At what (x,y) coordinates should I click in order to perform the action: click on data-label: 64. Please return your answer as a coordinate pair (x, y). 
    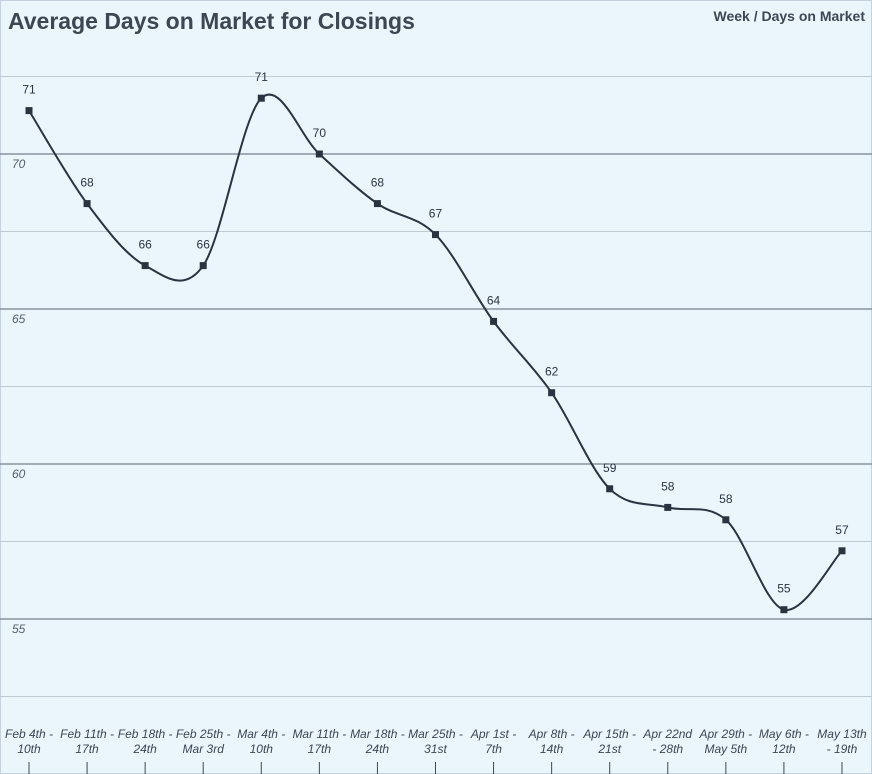
    Looking at the image, I should click on (494, 300).